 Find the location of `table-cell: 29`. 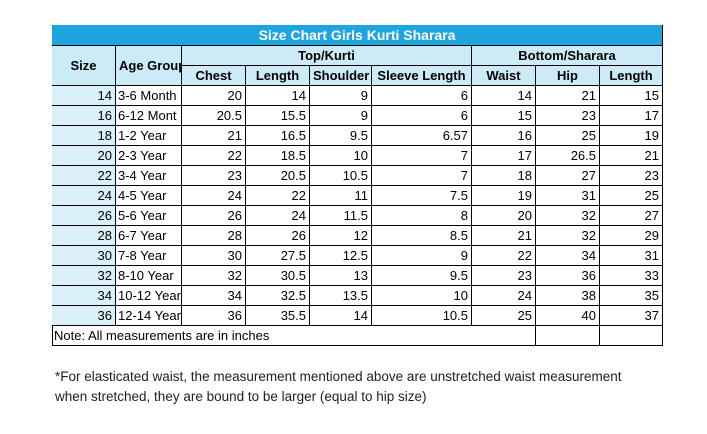

table-cell: 29 is located at coordinates (631, 236).